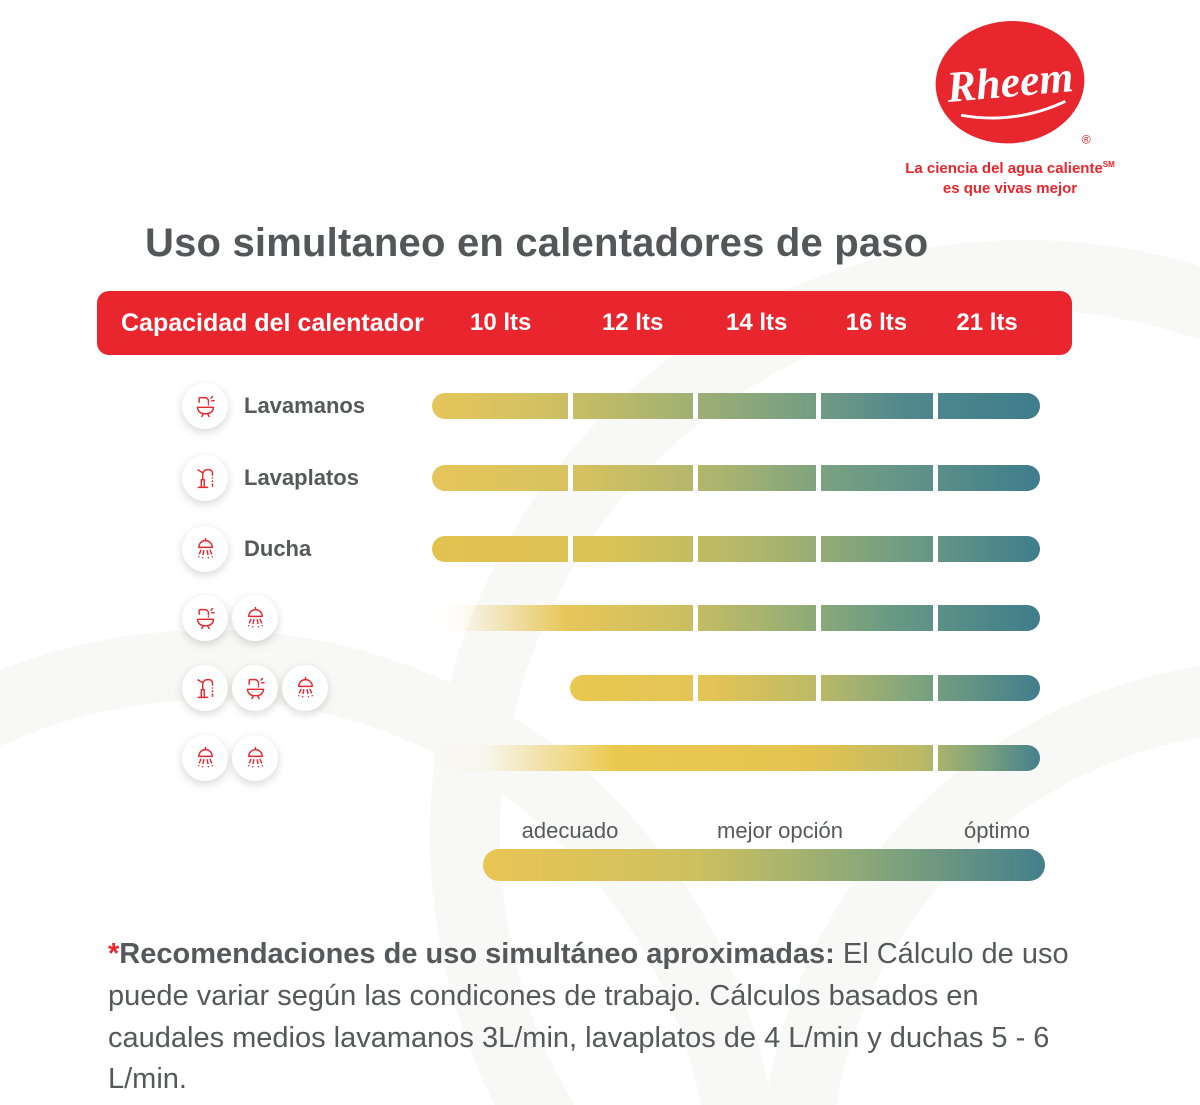 This screenshot has width=1200, height=1105. What do you see at coordinates (114, 954) in the screenshot?
I see `footnote-asterisk: *` at bounding box center [114, 954].